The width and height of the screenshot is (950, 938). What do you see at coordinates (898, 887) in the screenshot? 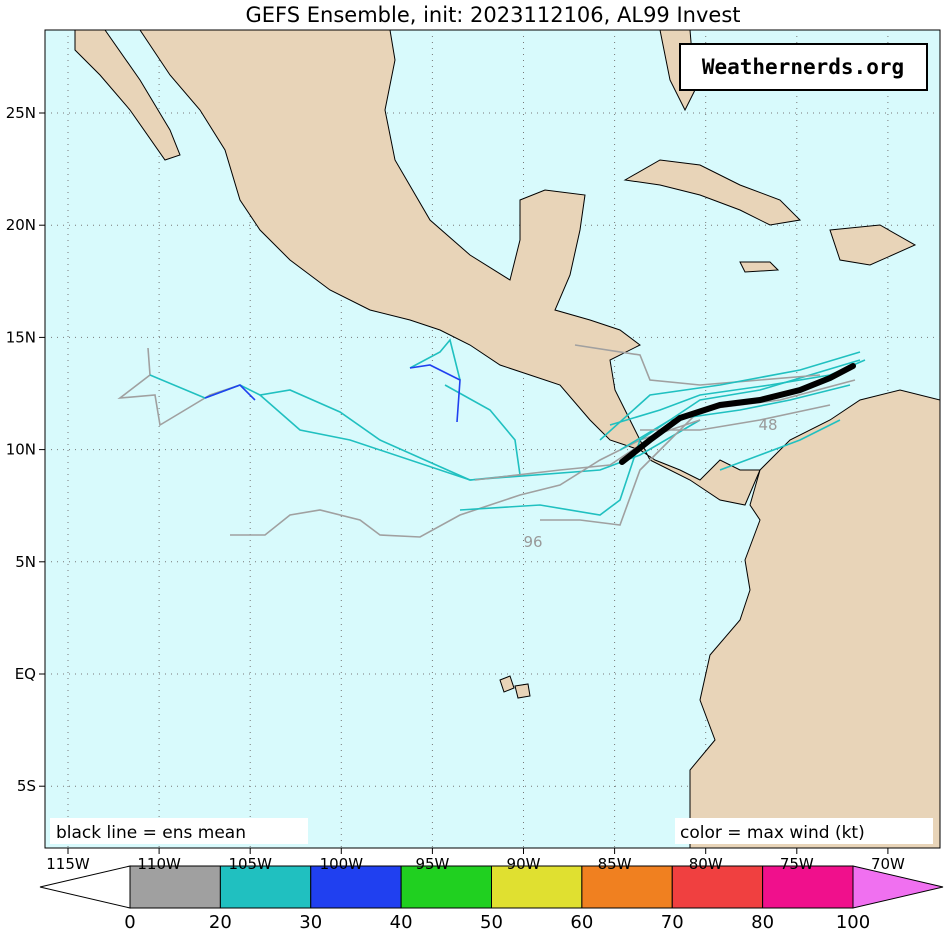
I see `colorbar-end` at bounding box center [898, 887].